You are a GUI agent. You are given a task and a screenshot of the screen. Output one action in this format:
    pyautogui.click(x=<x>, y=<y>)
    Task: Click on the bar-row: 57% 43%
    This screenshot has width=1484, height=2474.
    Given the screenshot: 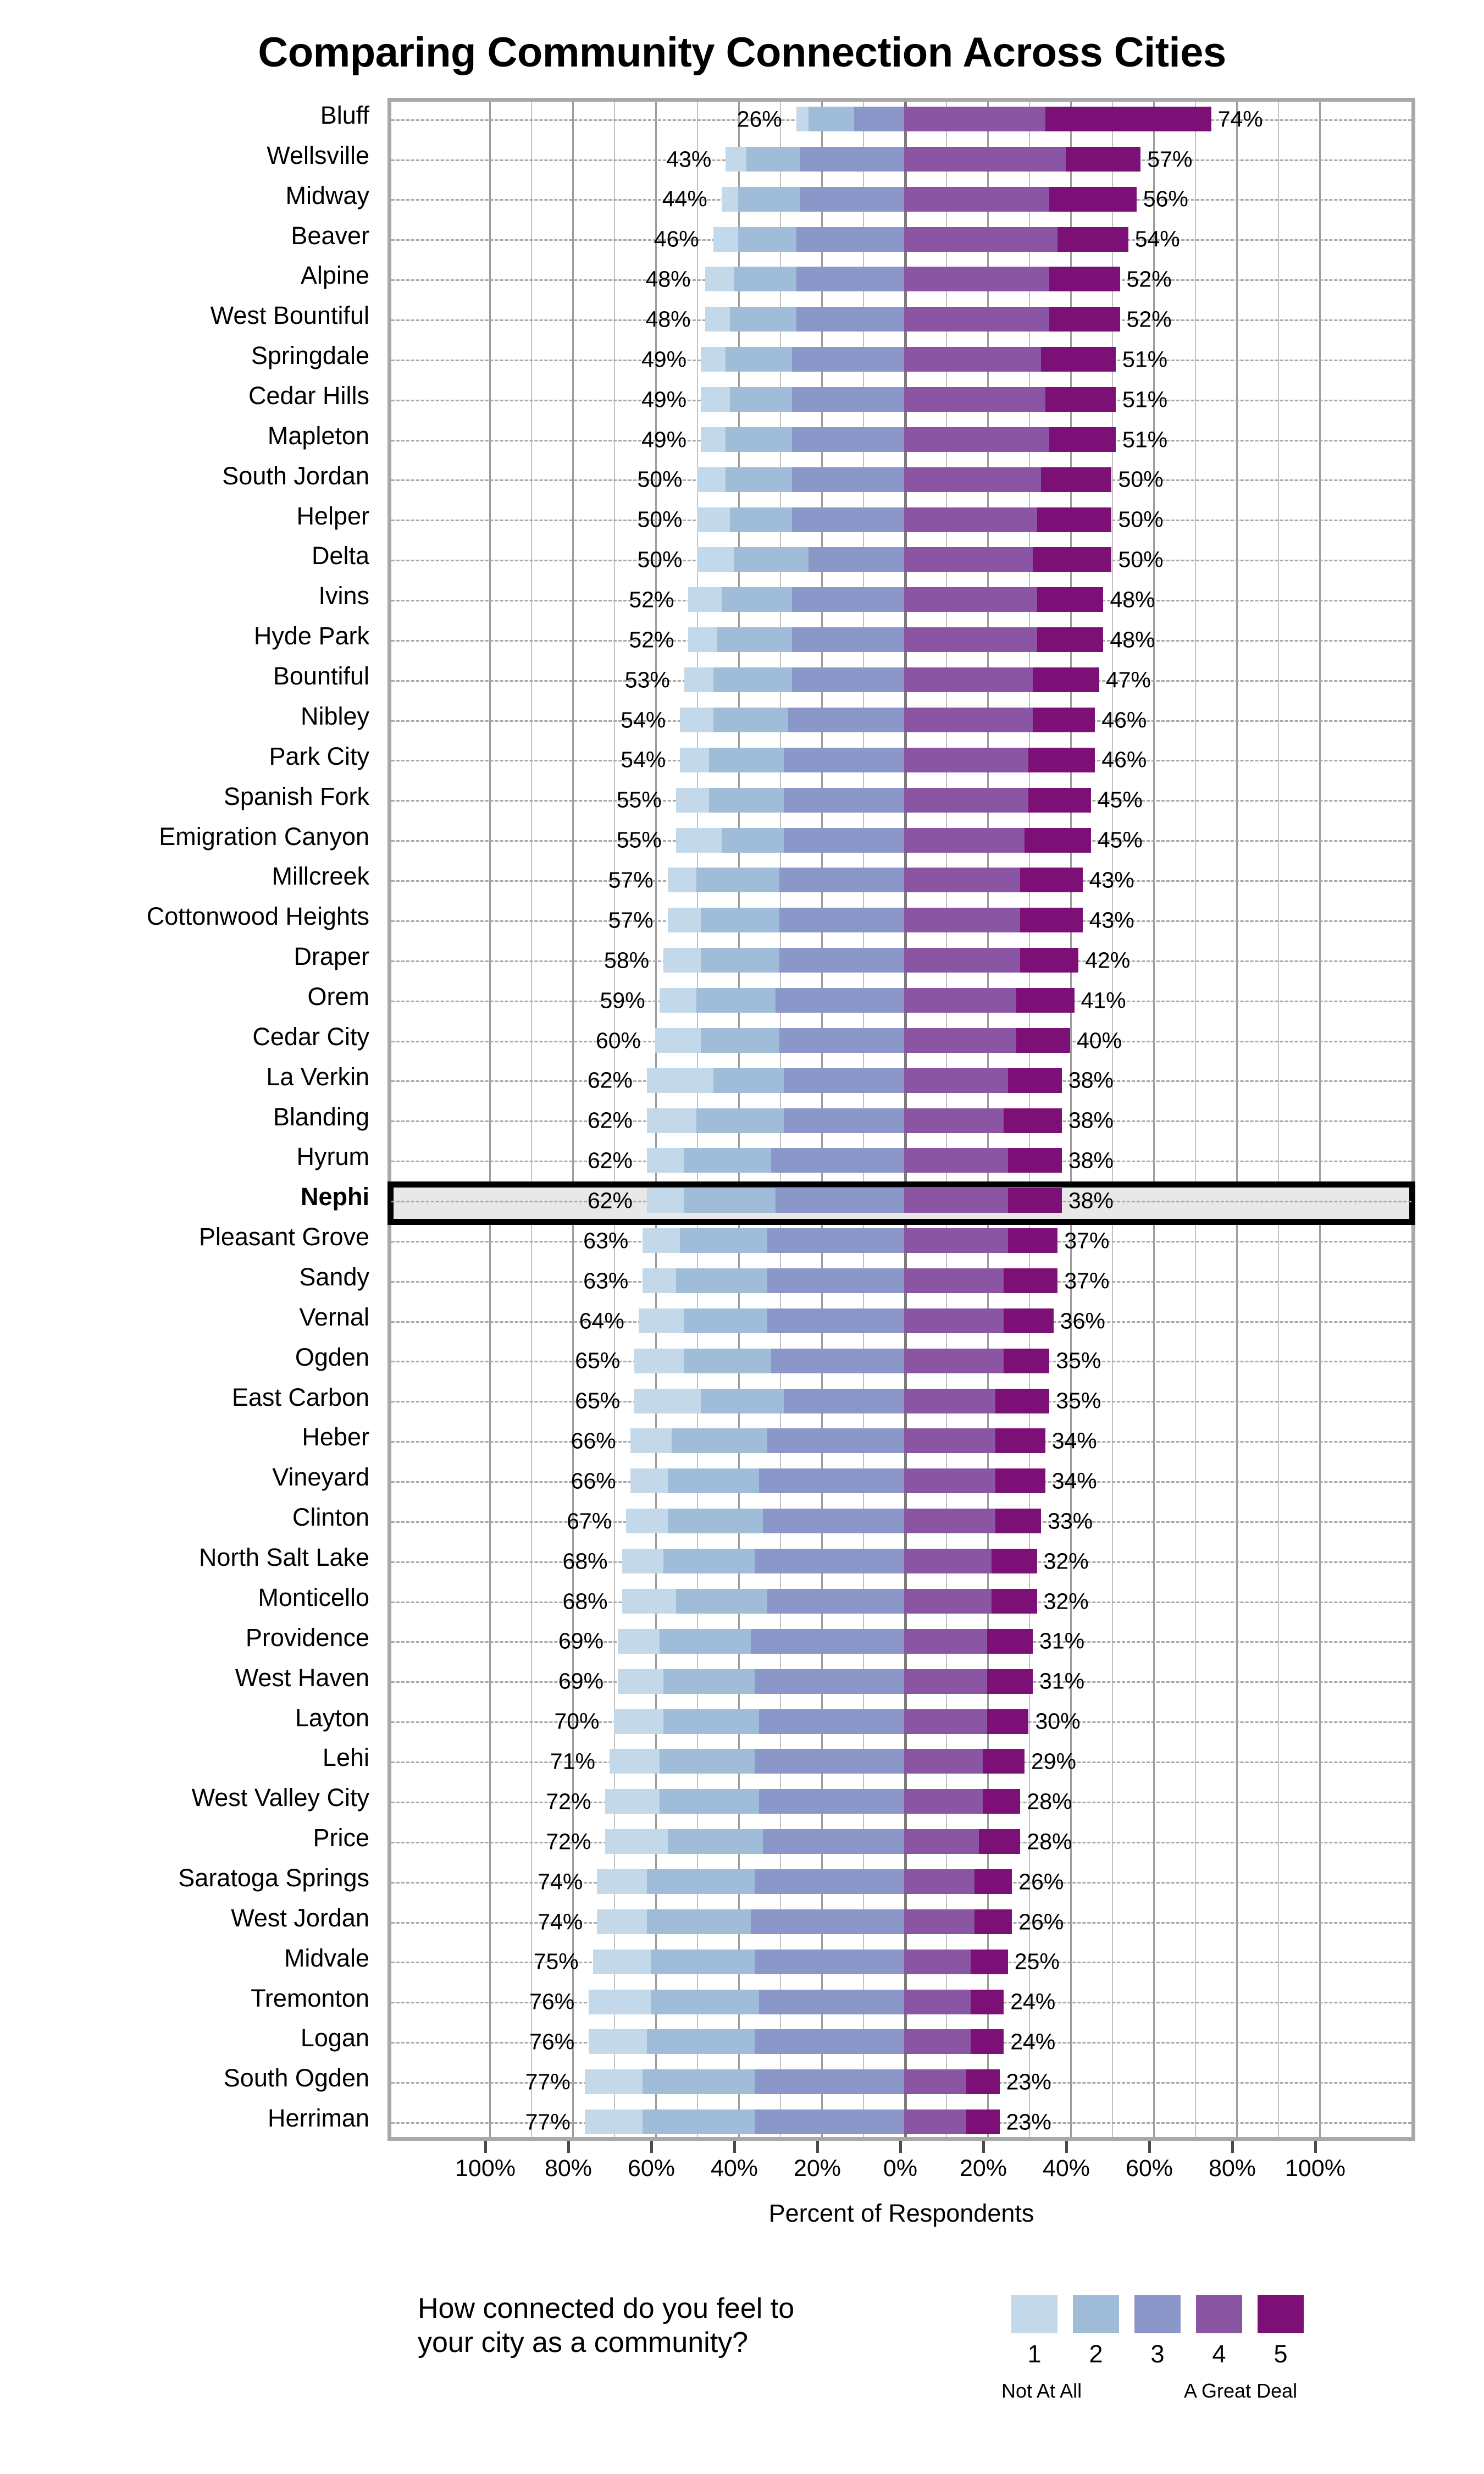 What is the action you would take?
    pyautogui.click(x=901, y=880)
    